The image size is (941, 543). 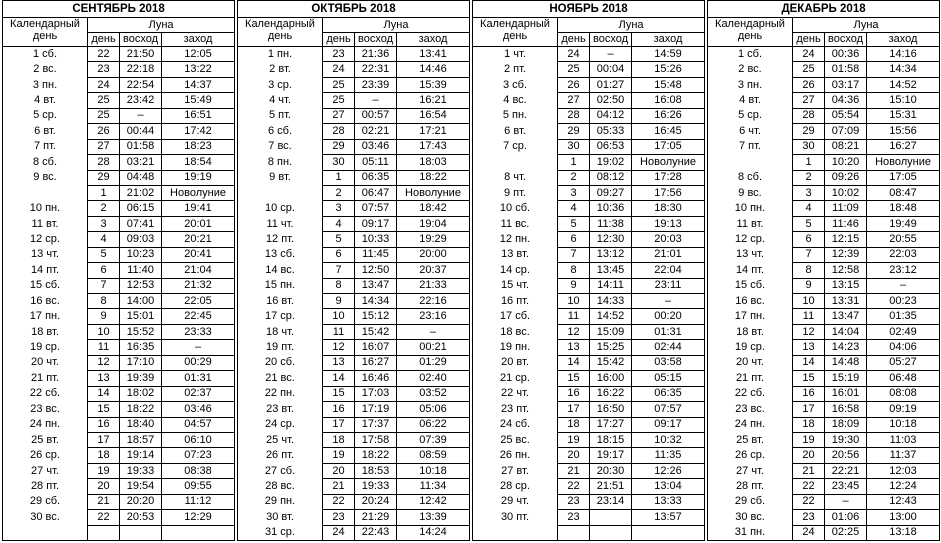 What do you see at coordinates (140, 409) in the screenshot?
I see `moonrise-cell: 18:22` at bounding box center [140, 409].